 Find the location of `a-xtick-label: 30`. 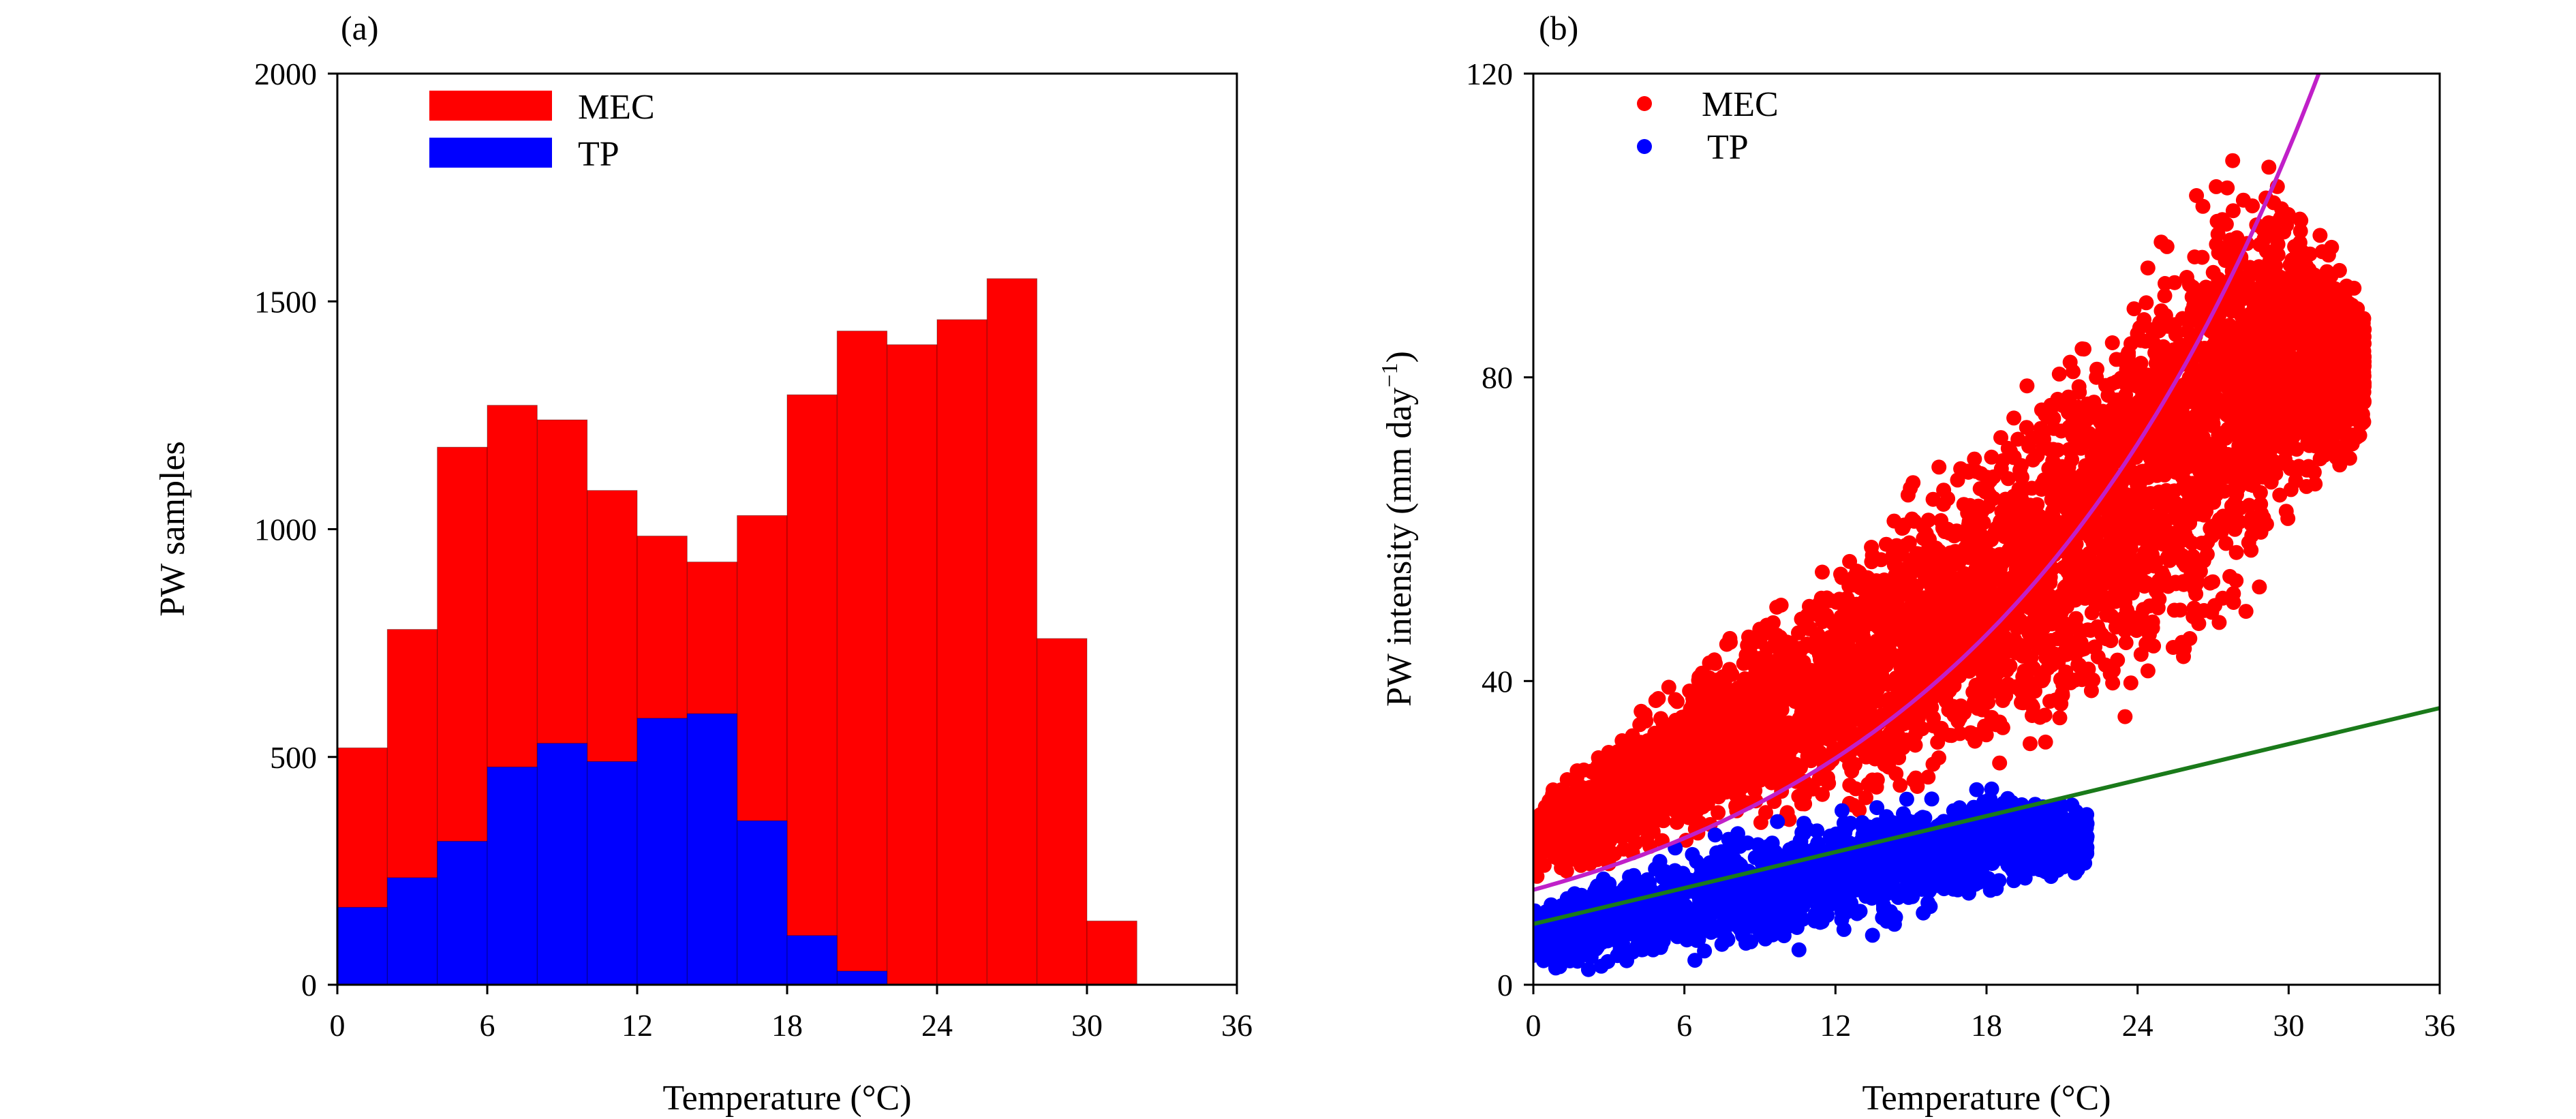

a-xtick-label: 30 is located at coordinates (1087, 1025).